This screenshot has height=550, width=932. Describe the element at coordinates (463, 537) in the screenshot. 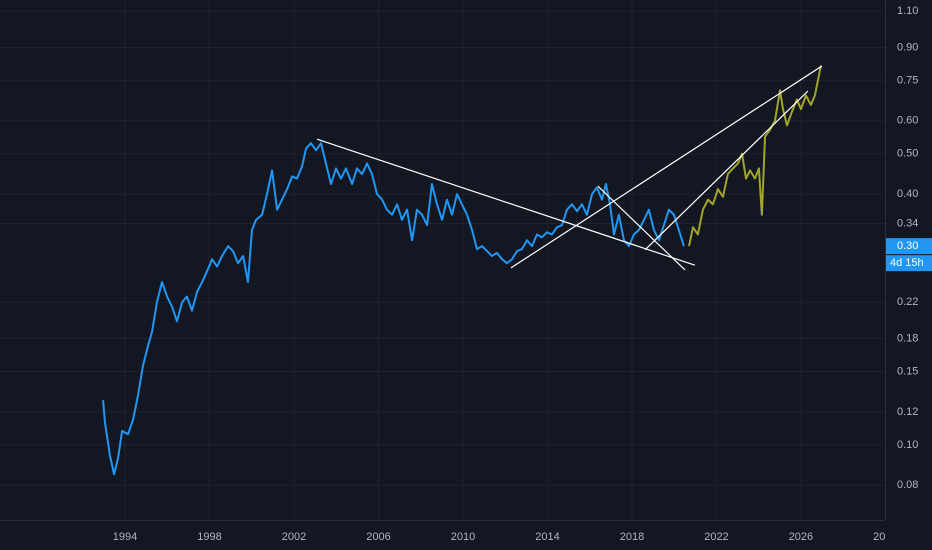

I see `x-tick-label: 2010` at that location.